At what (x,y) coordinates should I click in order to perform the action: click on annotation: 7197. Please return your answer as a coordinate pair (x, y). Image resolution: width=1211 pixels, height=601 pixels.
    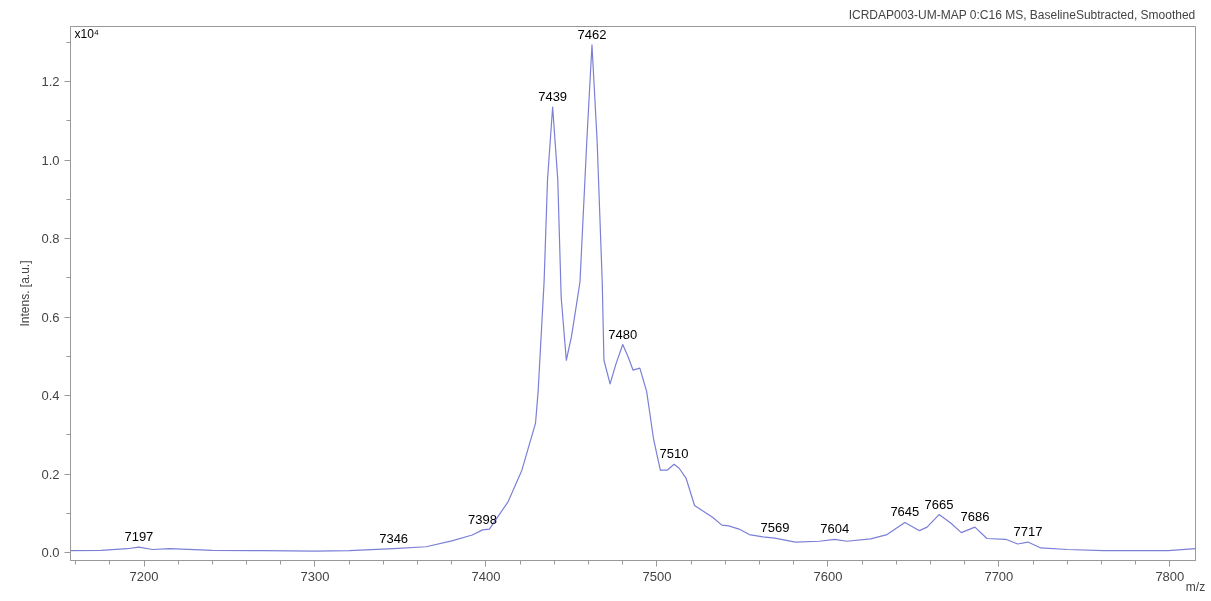
    Looking at the image, I should click on (139, 537).